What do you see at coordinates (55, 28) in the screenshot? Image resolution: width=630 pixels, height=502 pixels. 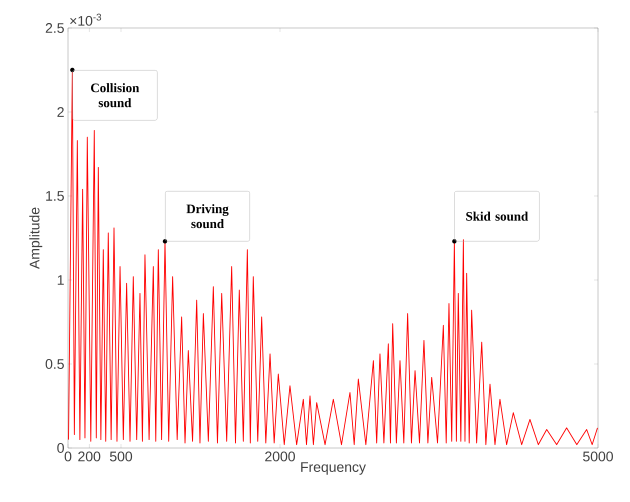 I see `y-tick-label: 2.5` at bounding box center [55, 28].